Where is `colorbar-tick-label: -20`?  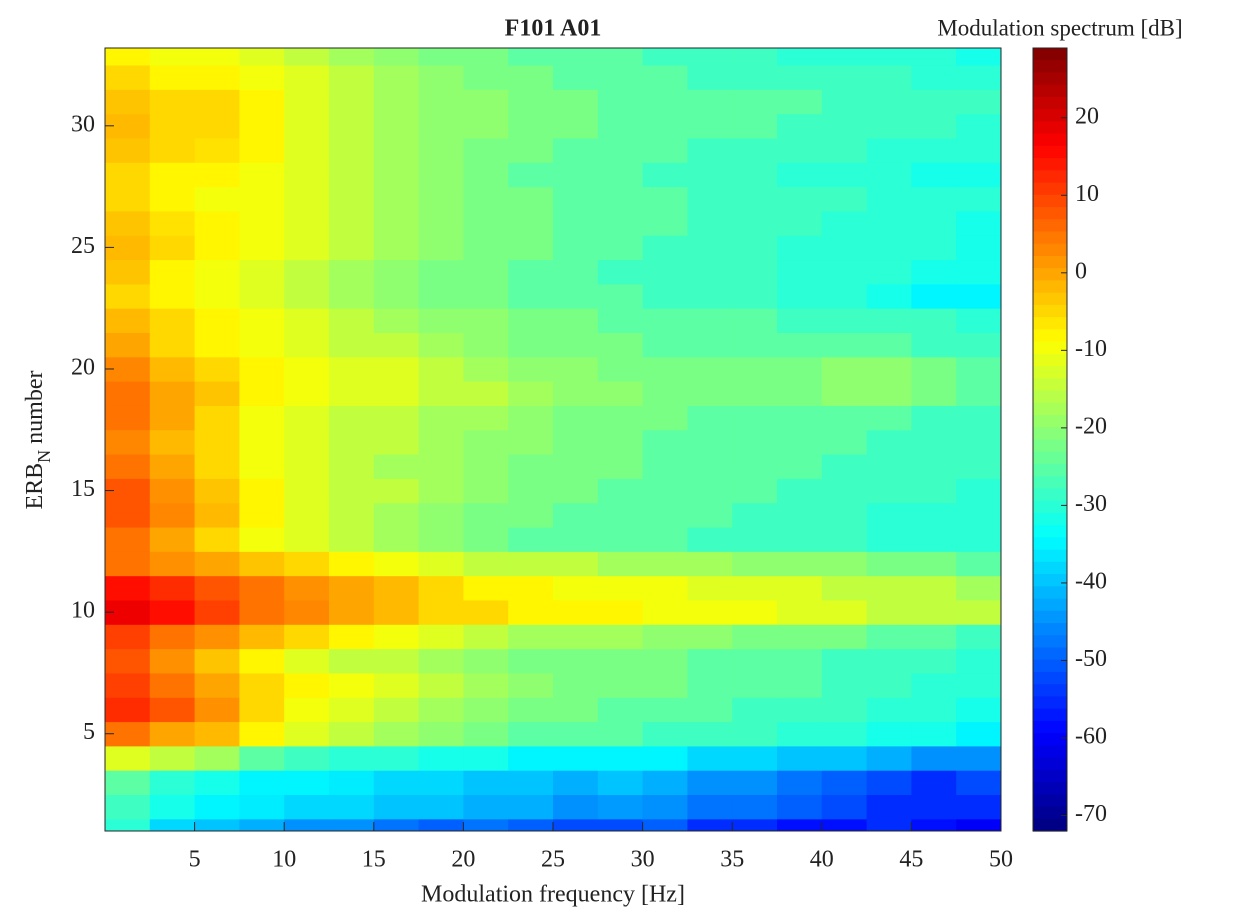 colorbar-tick-label: -20 is located at coordinates (1091, 426).